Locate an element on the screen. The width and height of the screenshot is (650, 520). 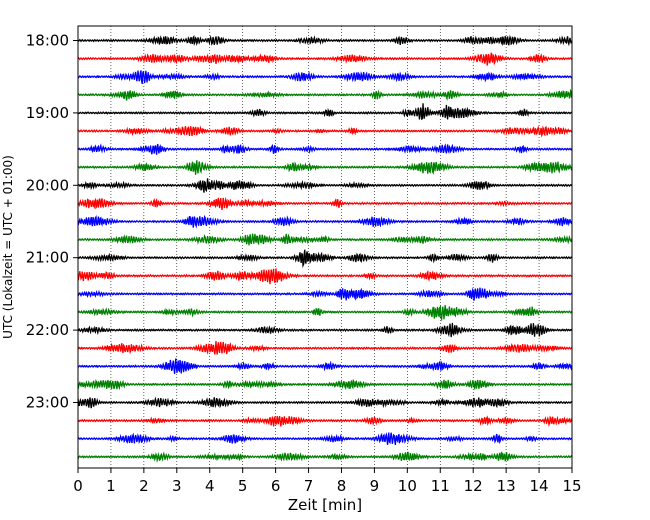
y-tick-label: 20:00 is located at coordinates (47, 185).